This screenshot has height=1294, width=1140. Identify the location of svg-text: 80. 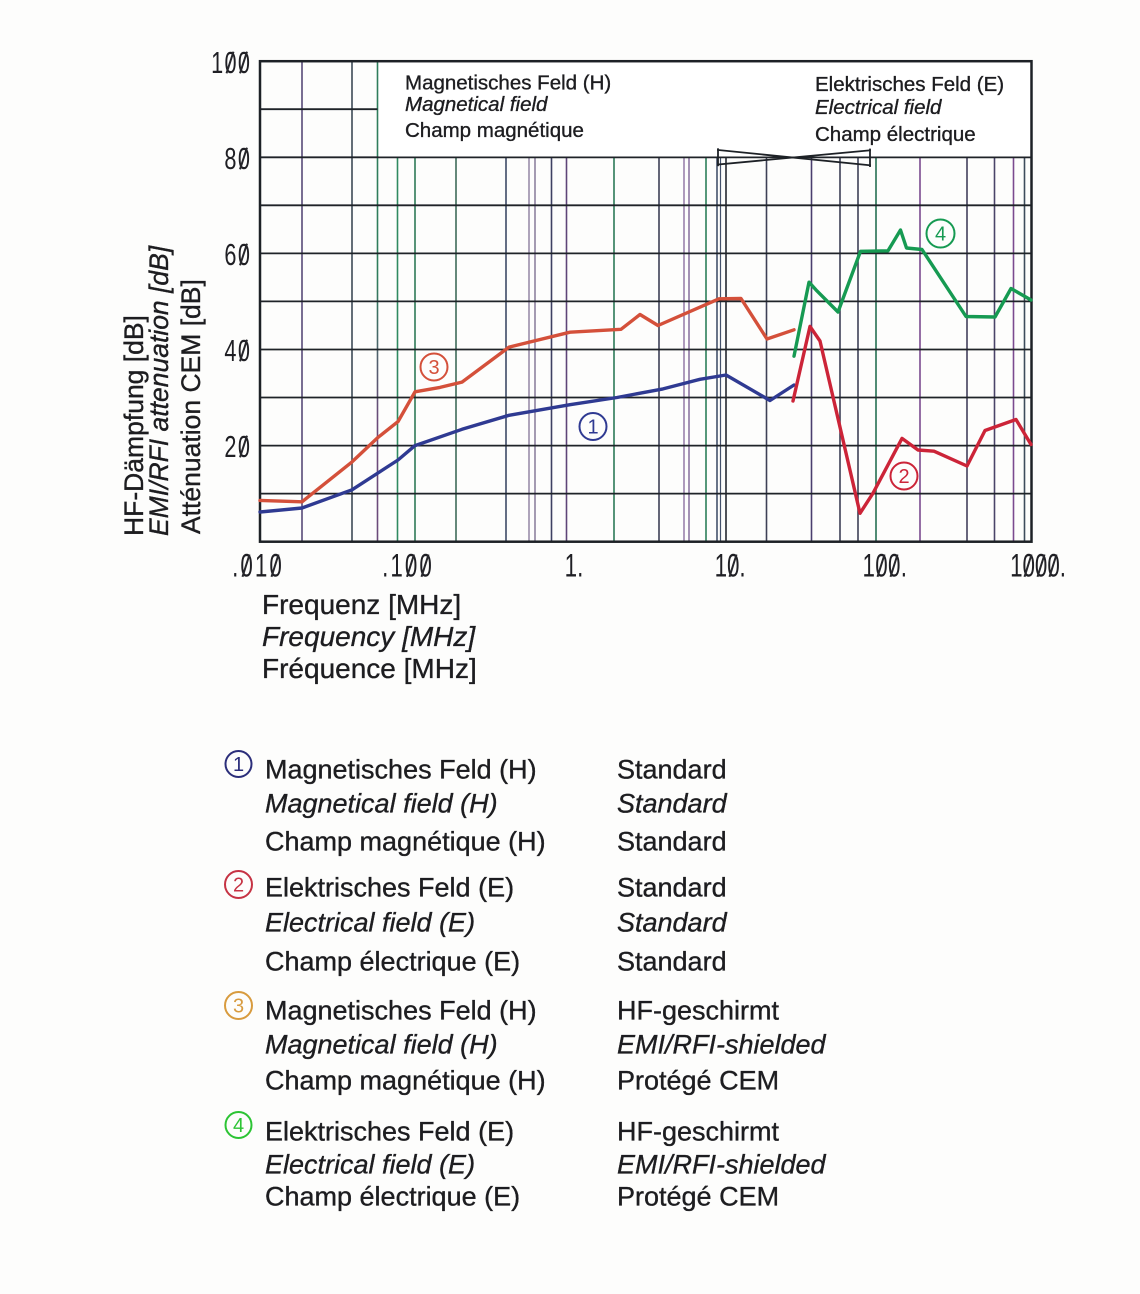
(237, 158).